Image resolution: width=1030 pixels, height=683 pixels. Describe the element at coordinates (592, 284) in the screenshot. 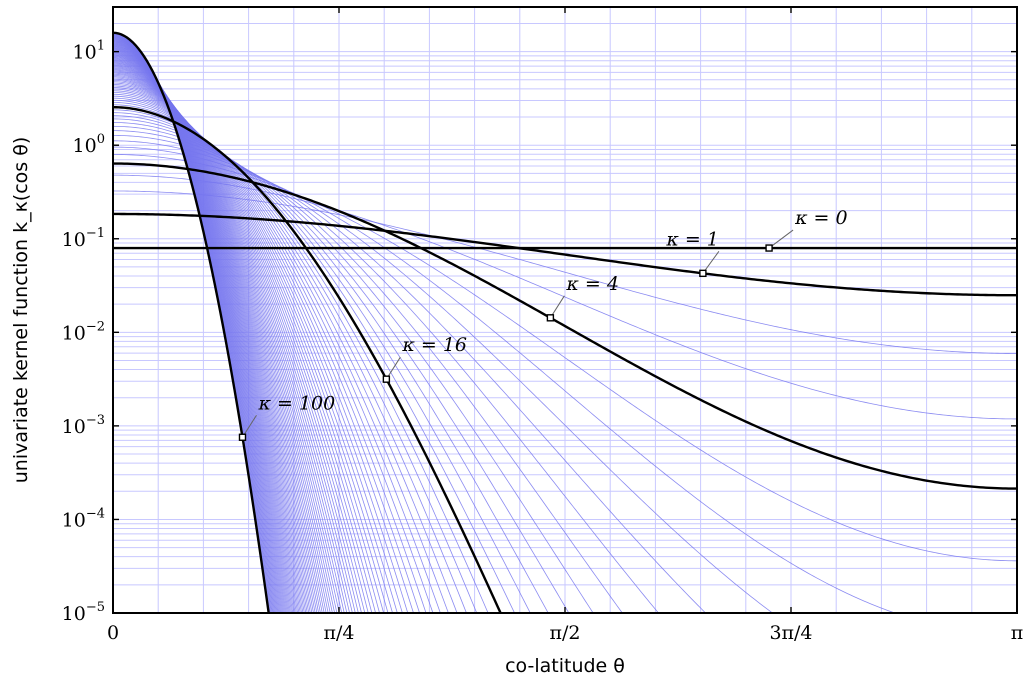

I see `annotation-label-kappa-4: κ = 4` at that location.